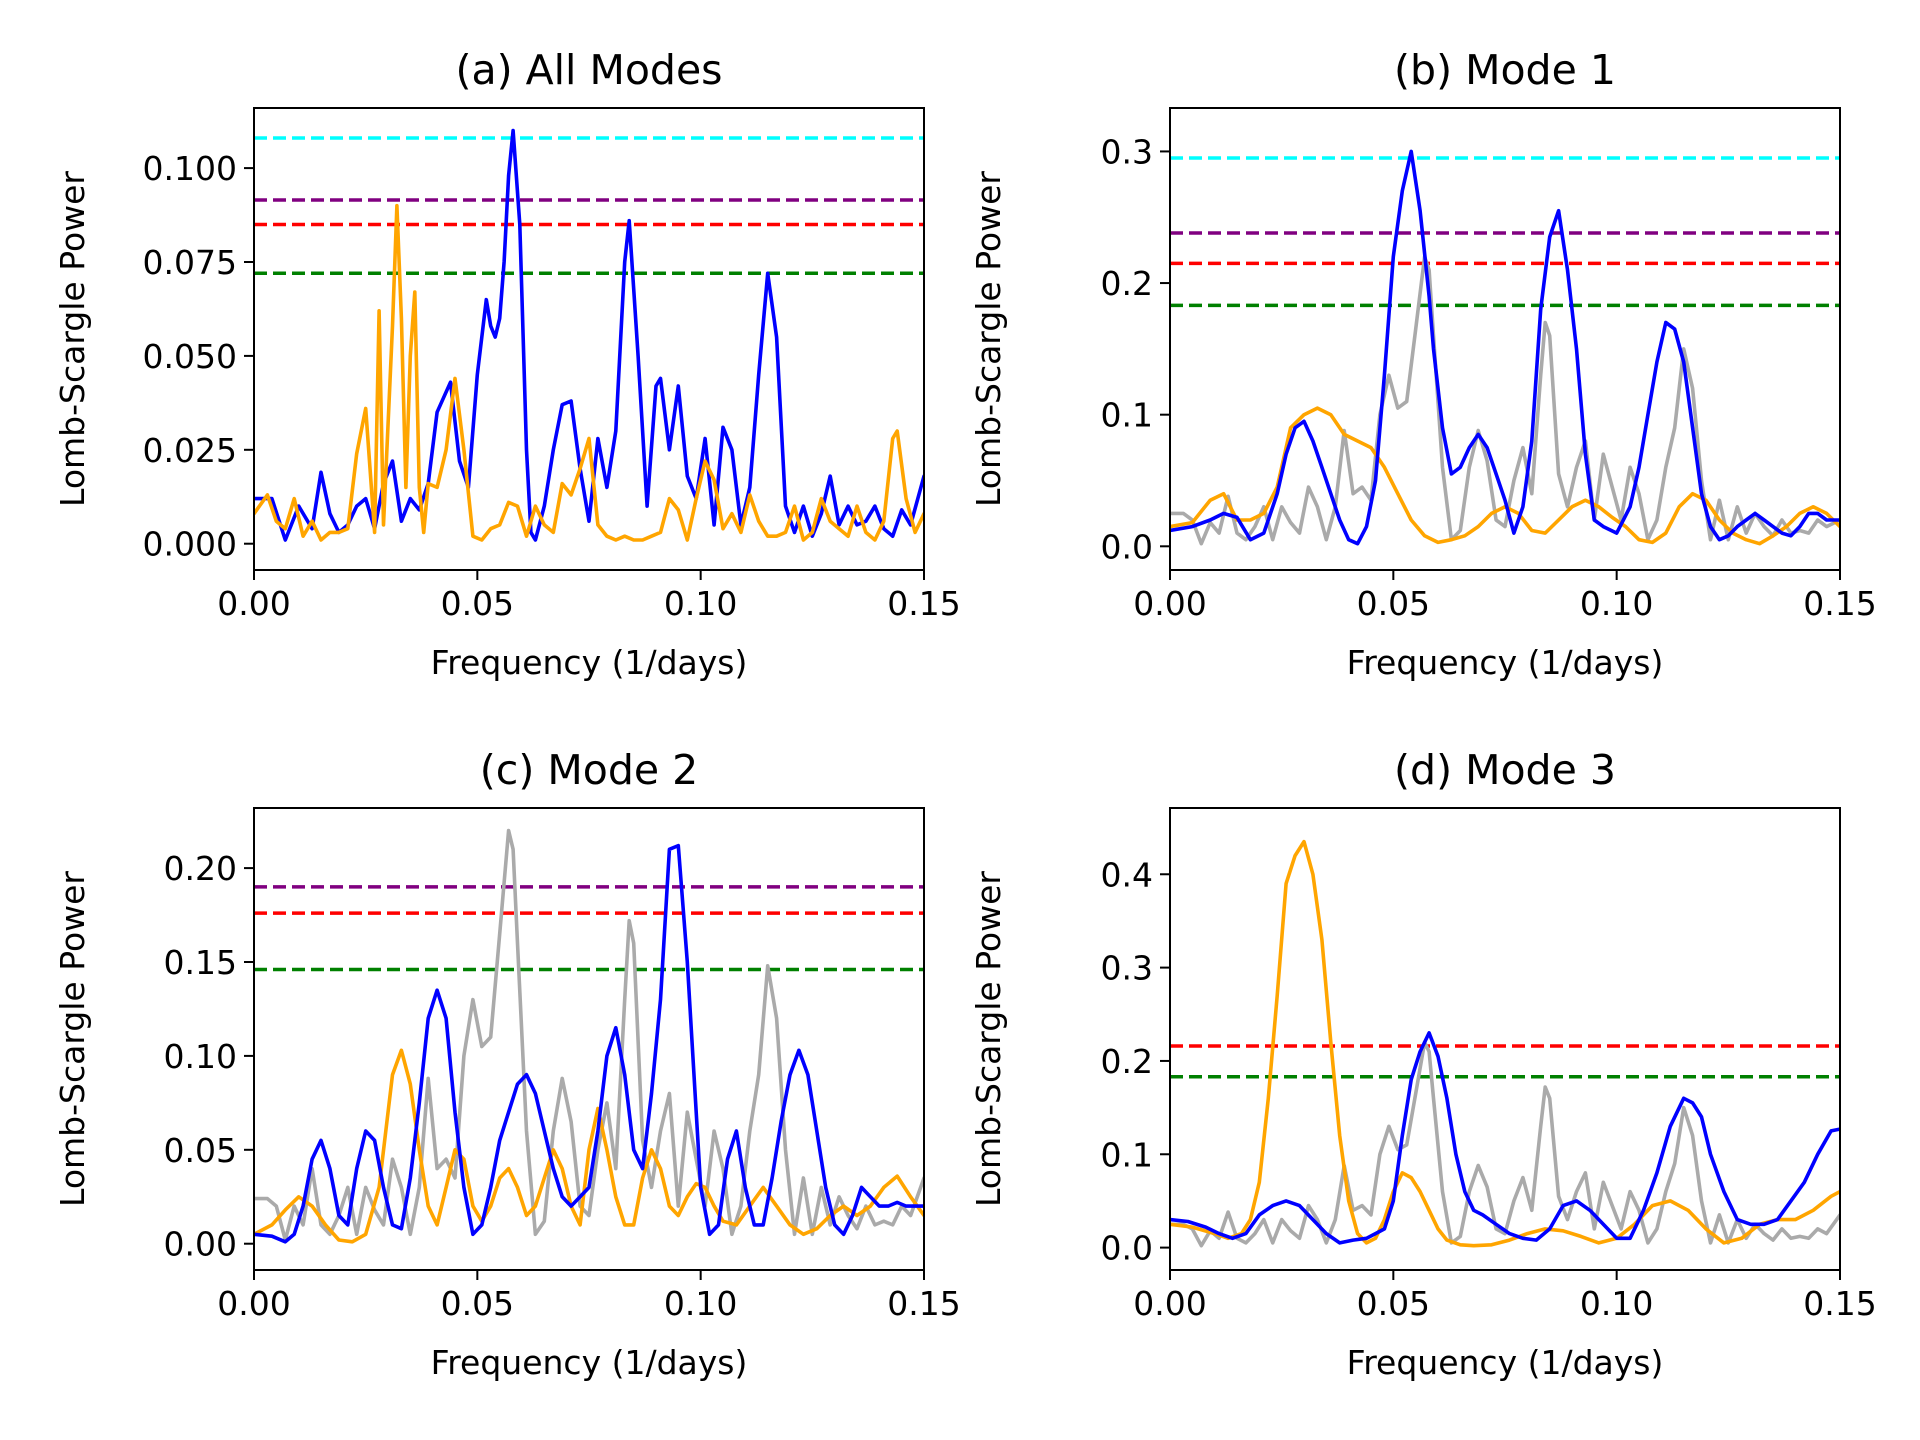  What do you see at coordinates (200, 1244) in the screenshot?
I see `panel-c-y-tick-label: 0.00` at bounding box center [200, 1244].